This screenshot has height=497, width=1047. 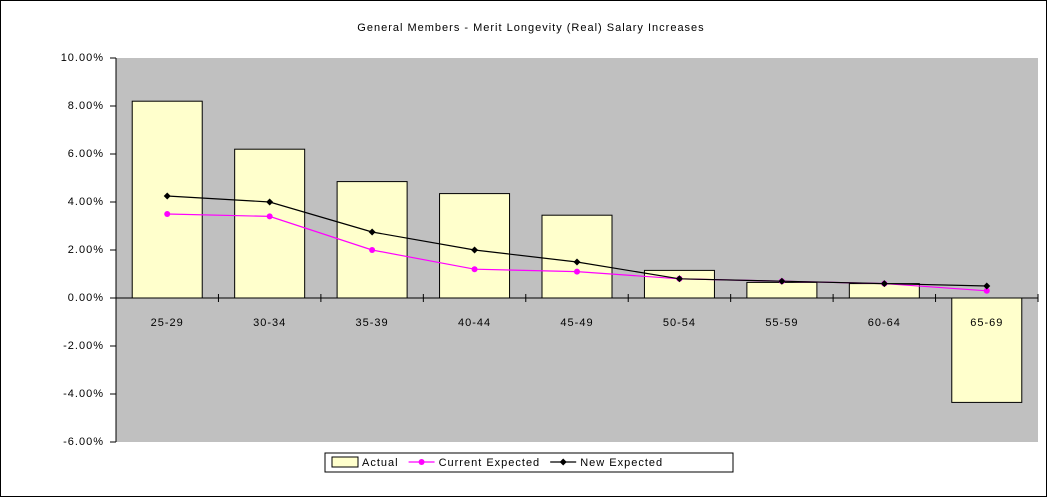 I want to click on y-tick-label: 8.00%, so click(x=86, y=106).